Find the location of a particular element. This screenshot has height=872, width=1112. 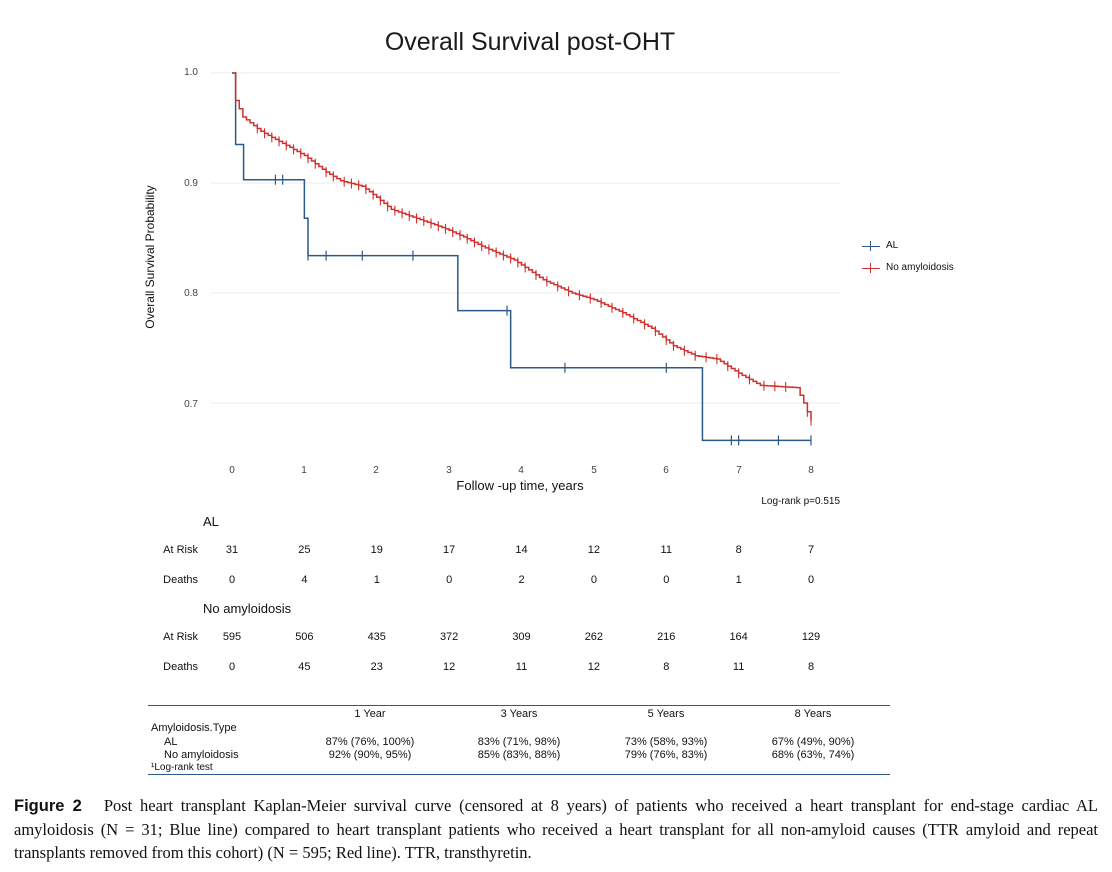

legend-label: AL is located at coordinates (892, 245).